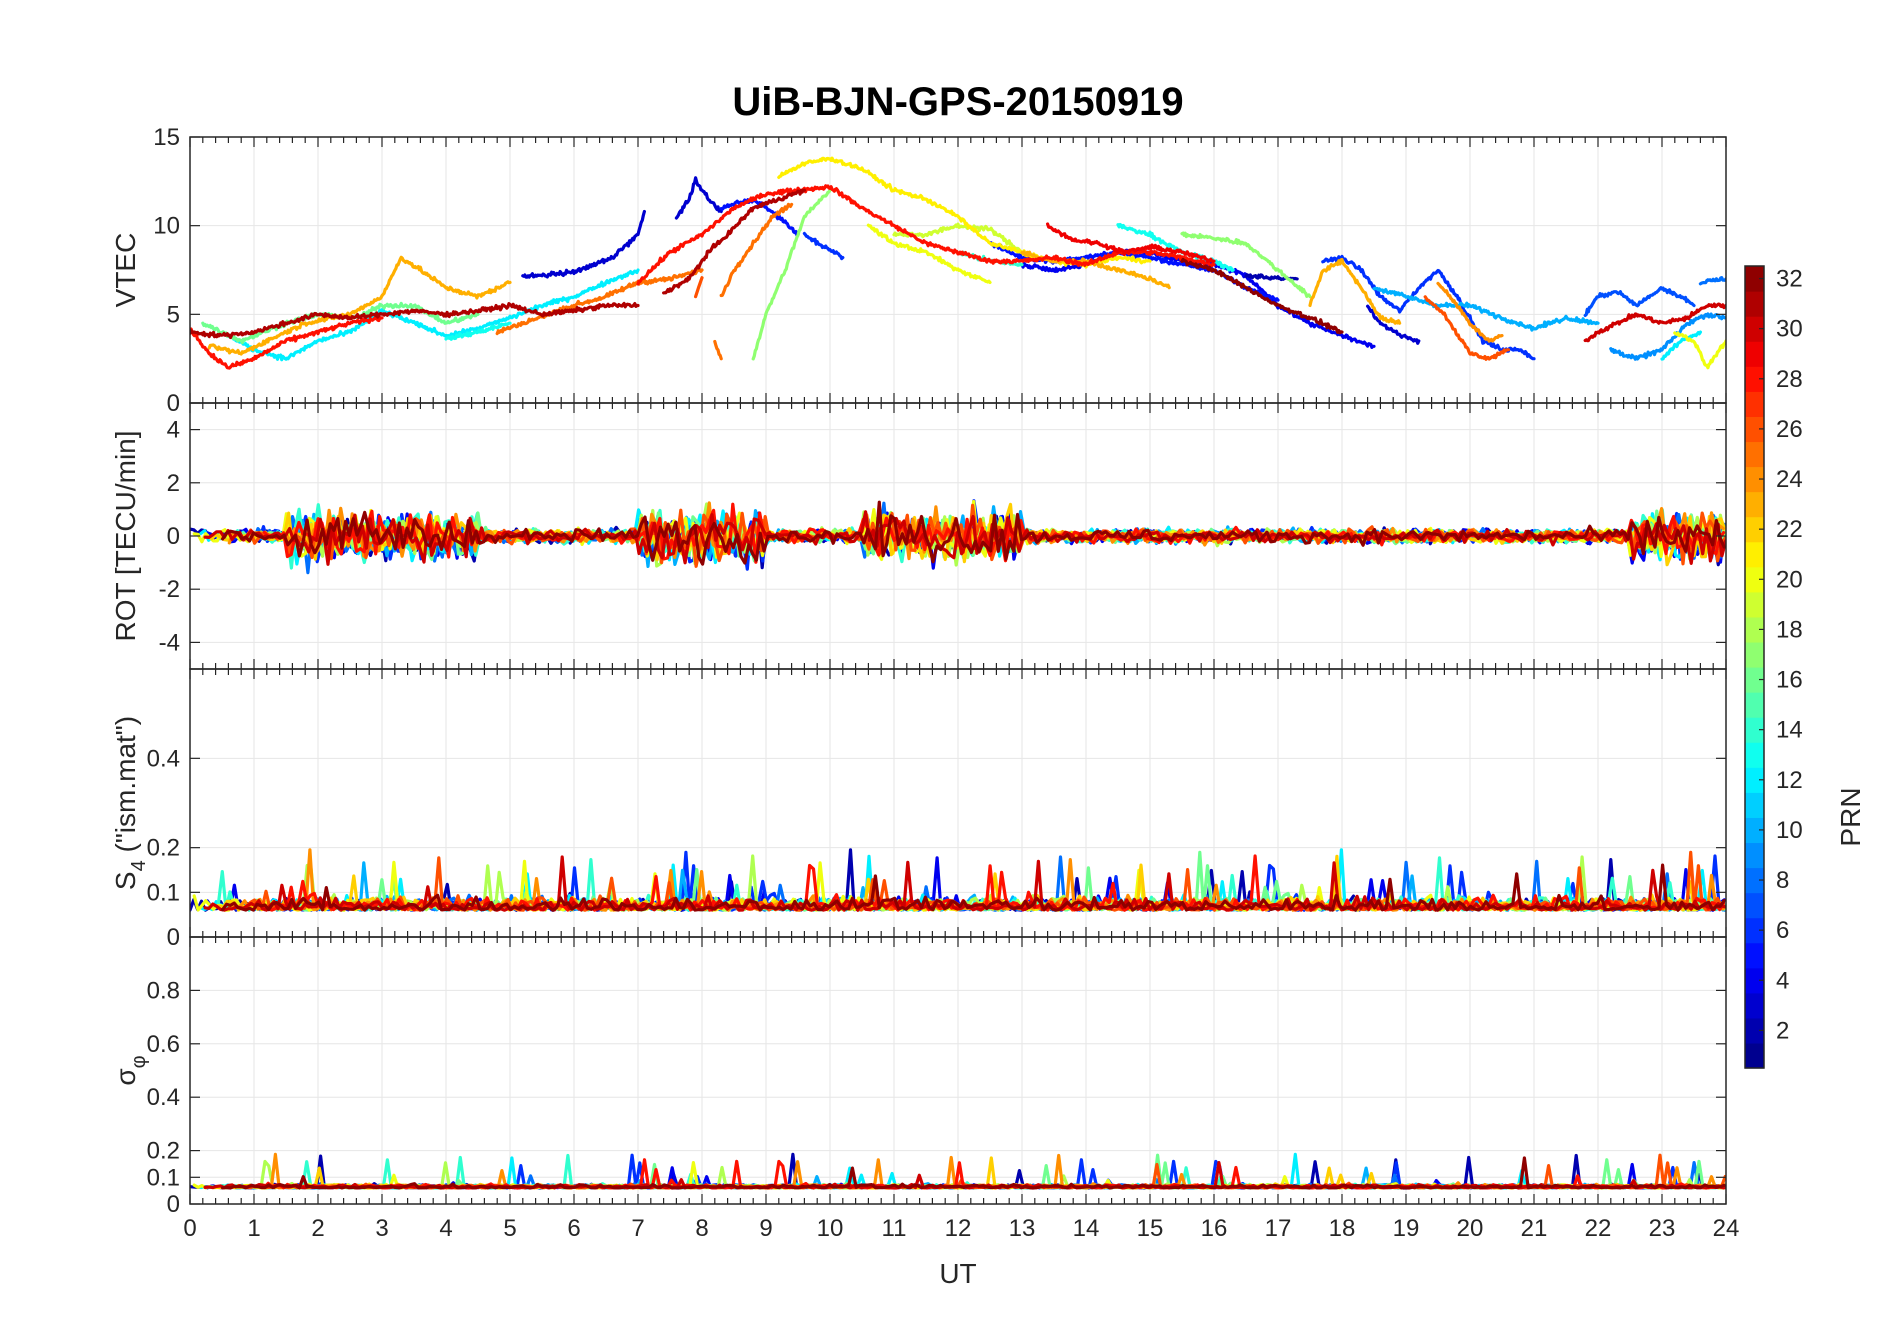 The height and width of the screenshot is (1330, 1902). Describe the element at coordinates (1086, 1228) in the screenshot. I see `x-tick-label: 14` at that location.